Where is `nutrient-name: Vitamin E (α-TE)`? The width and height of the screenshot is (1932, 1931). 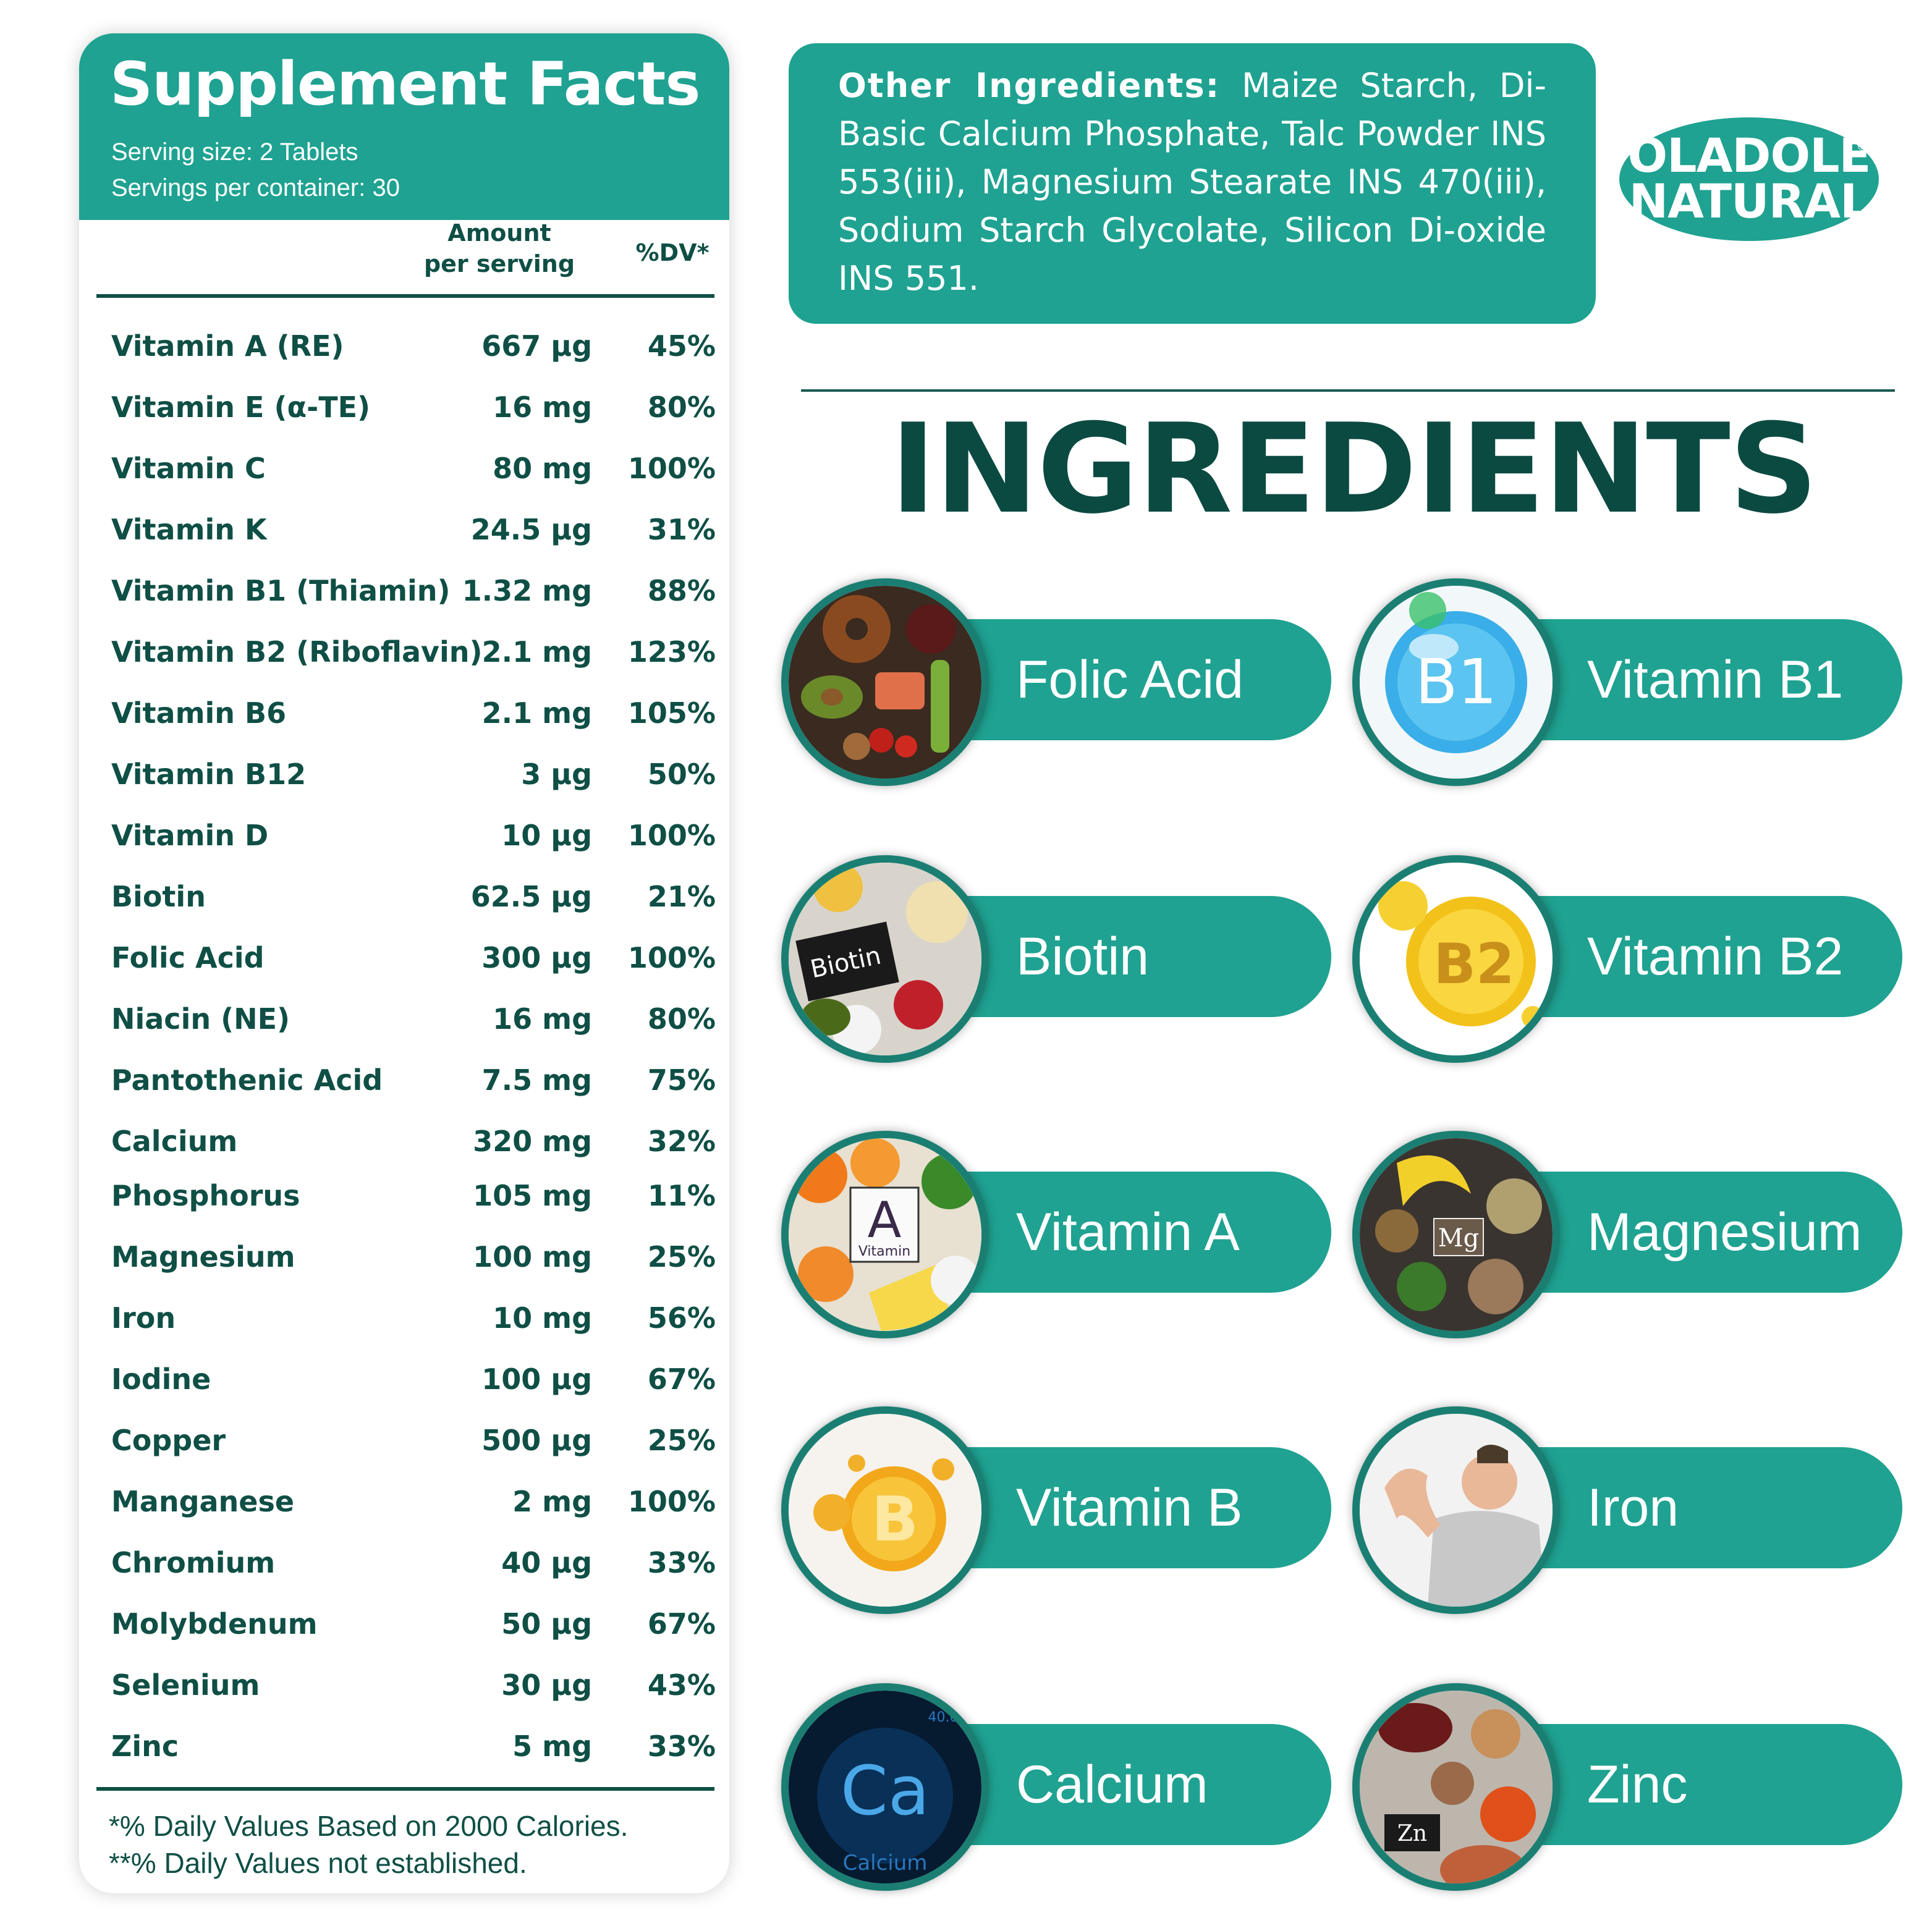 nutrient-name: Vitamin E (α-TE) is located at coordinates (241, 407).